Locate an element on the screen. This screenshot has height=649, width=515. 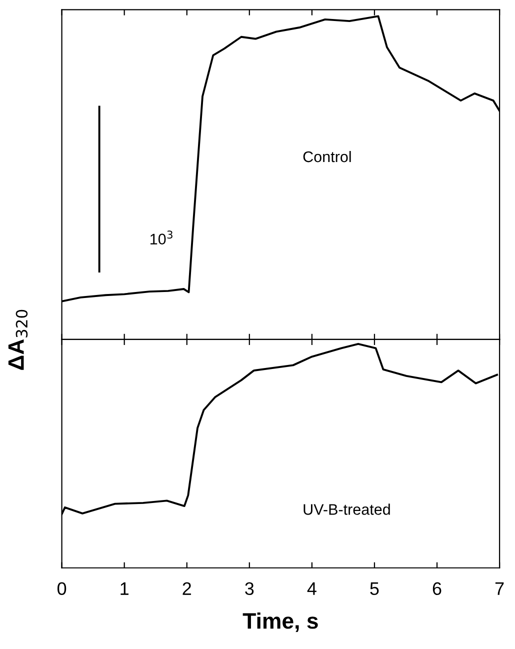
x-tick-label: 3 is located at coordinates (249, 589).